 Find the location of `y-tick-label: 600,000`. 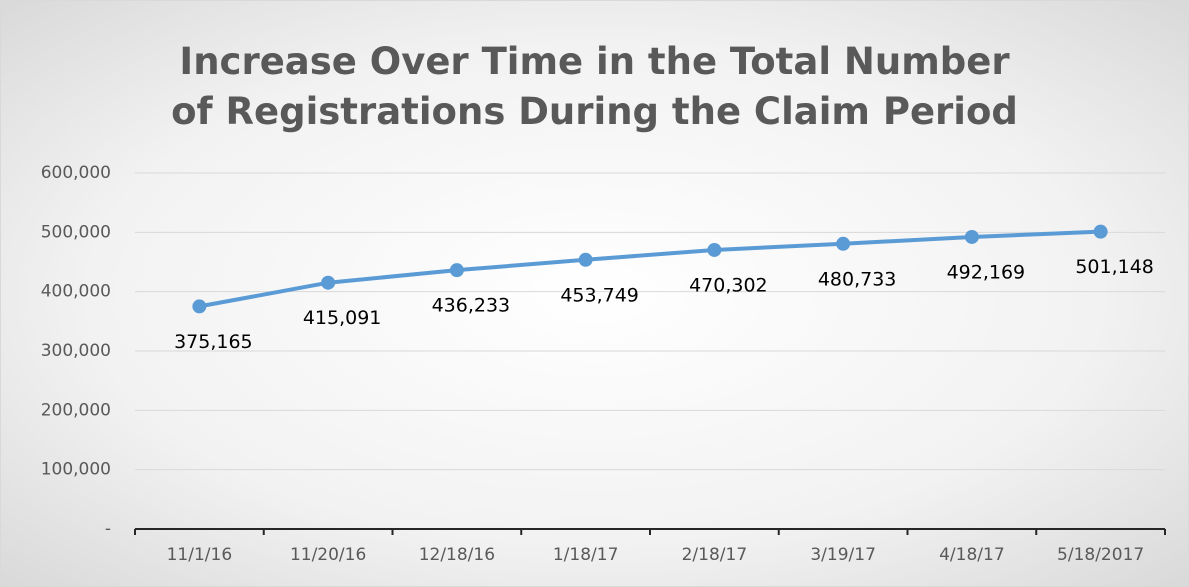

y-tick-label: 600,000 is located at coordinates (76, 173).